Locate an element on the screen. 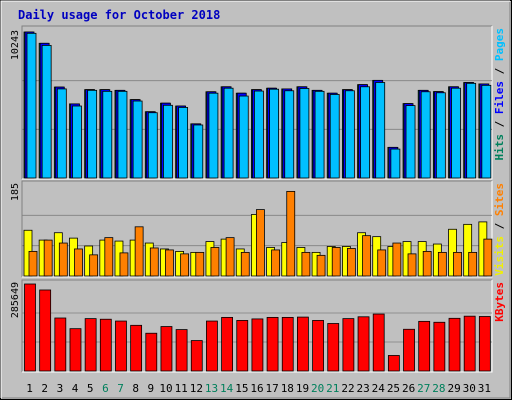  chart-title: Daily usage for October 2018 is located at coordinates (119, 15).